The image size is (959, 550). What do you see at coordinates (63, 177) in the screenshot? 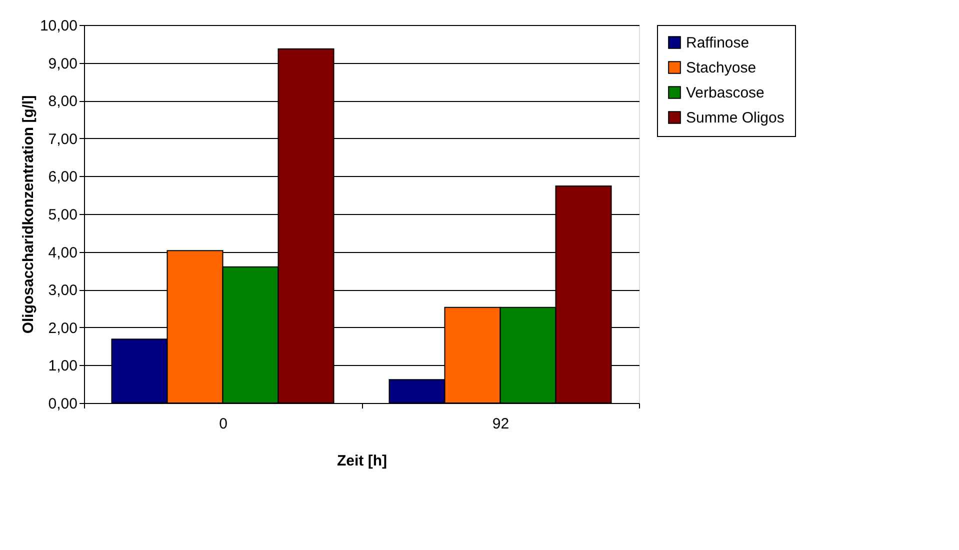
I see `y-tick-label: 6,00` at bounding box center [63, 177].